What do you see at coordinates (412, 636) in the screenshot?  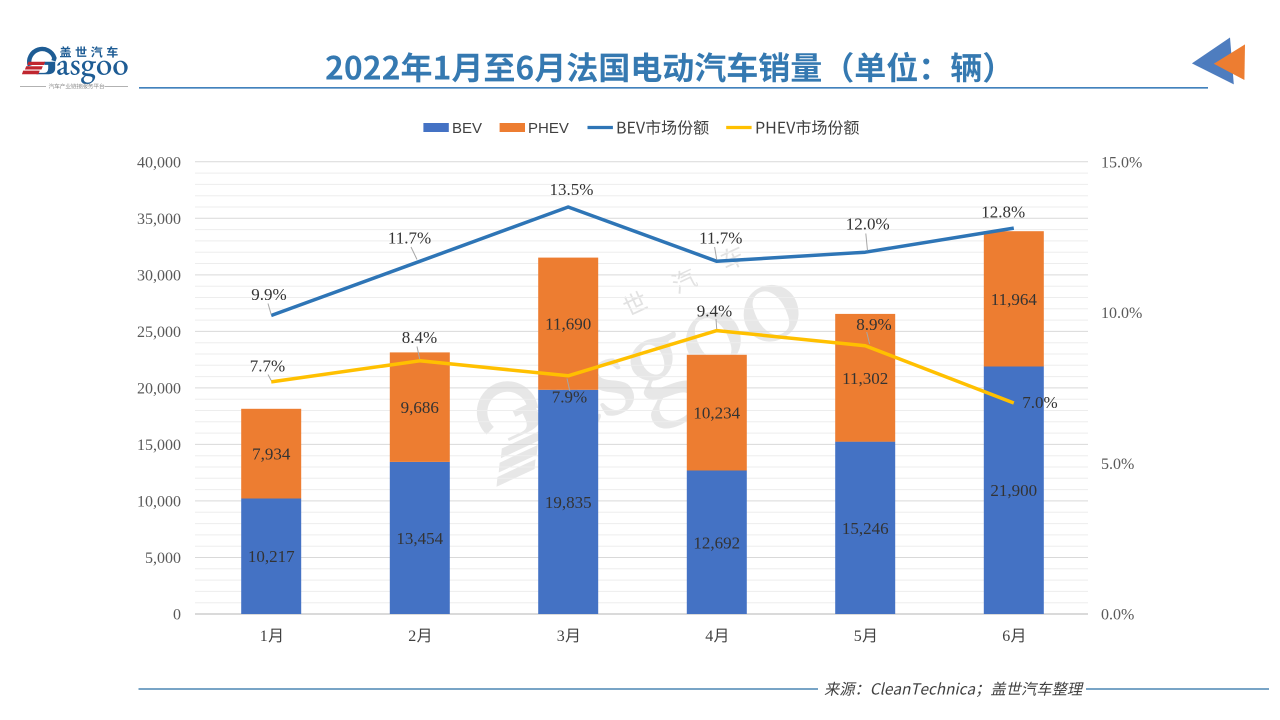 I see `svg-text: 2` at bounding box center [412, 636].